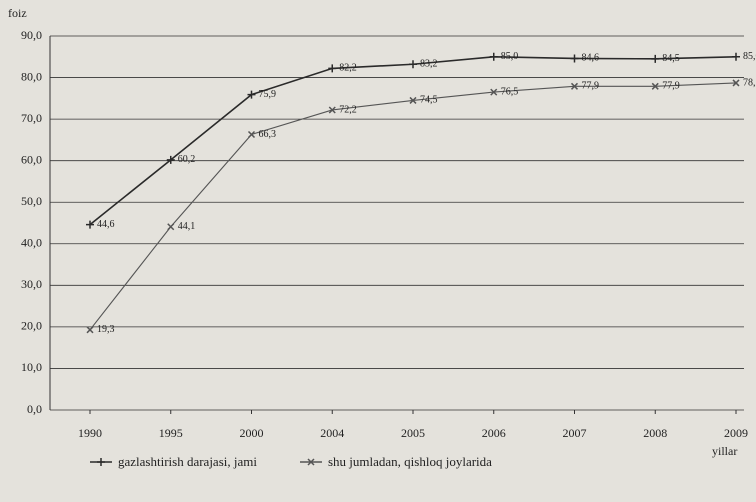  I want to click on x-tick-label: 2004, so click(332, 433).